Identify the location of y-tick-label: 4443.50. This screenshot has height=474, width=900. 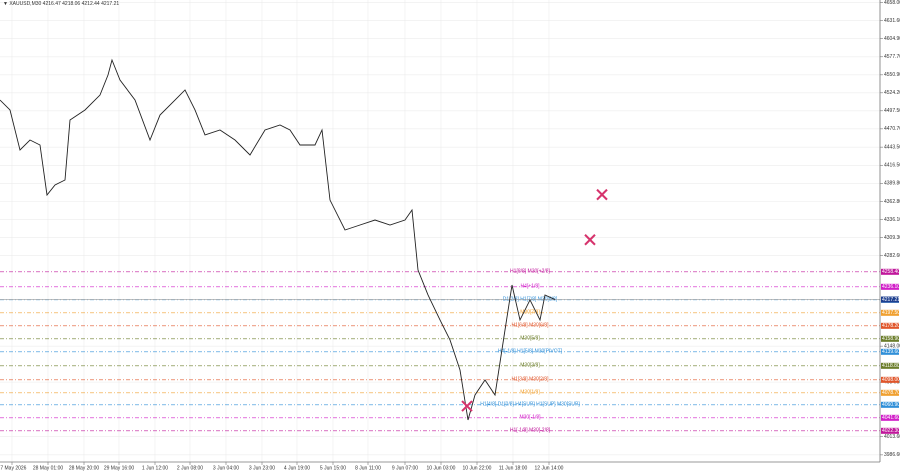
(892, 147).